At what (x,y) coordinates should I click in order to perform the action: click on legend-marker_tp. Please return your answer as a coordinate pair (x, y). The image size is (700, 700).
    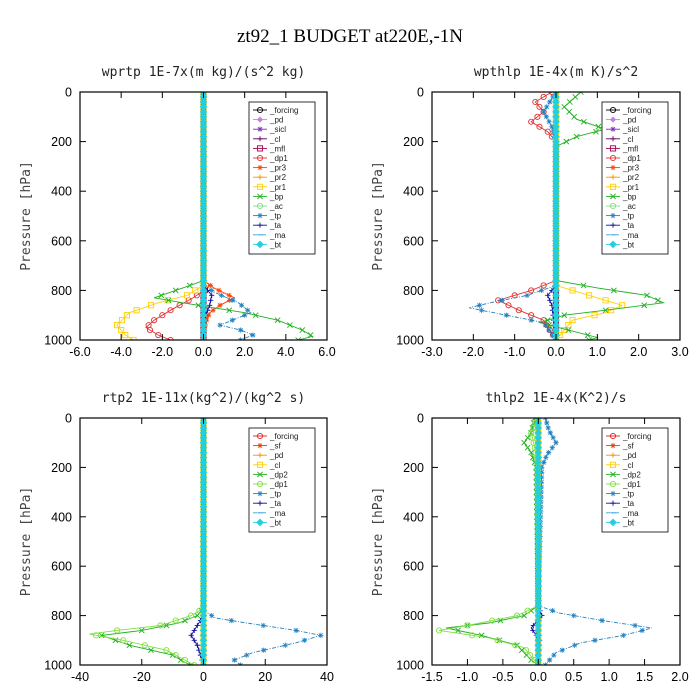
    Looking at the image, I should click on (260, 494).